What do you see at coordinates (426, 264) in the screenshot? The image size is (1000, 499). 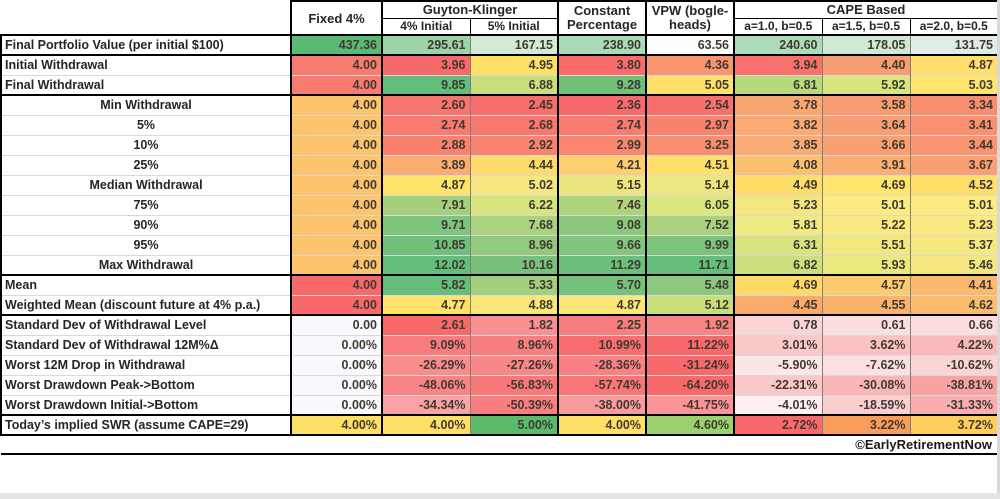 I see `heatmap-cell: 12.02` at bounding box center [426, 264].